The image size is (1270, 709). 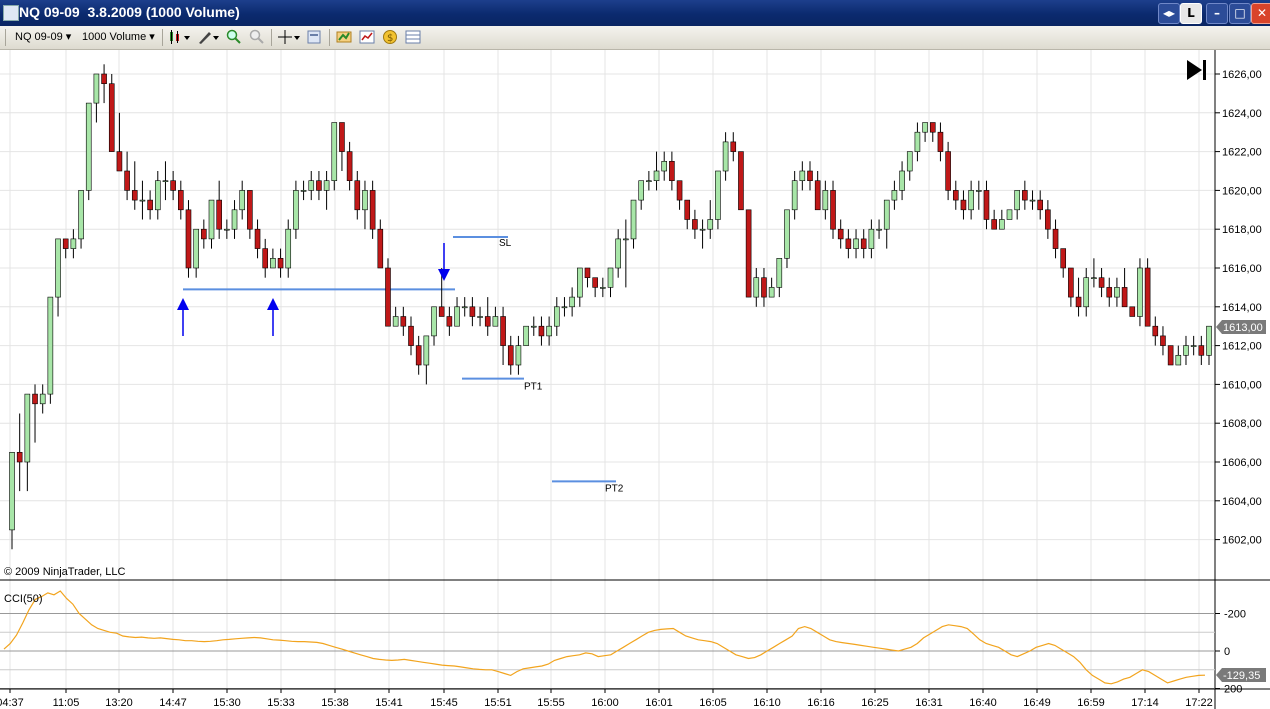 I want to click on cci-last-value-label: -129,35, so click(x=1241, y=676).